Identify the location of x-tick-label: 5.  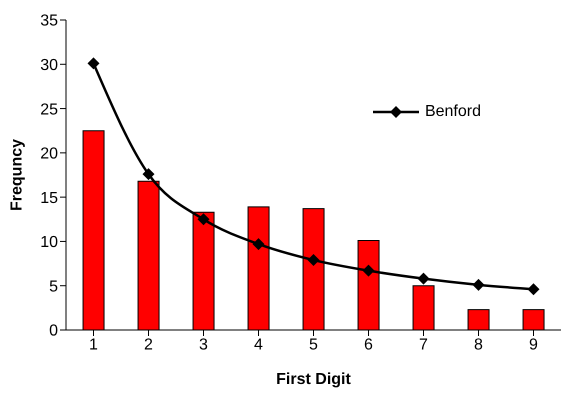
(313, 345).